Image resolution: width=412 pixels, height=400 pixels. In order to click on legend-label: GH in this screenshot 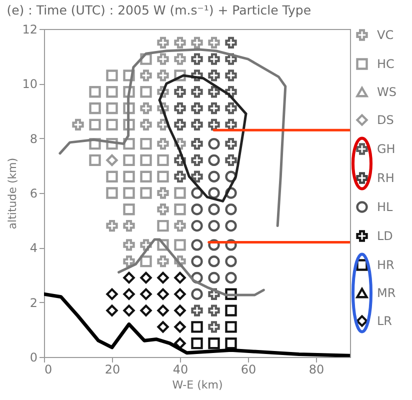, I will do `click(386, 149)`.